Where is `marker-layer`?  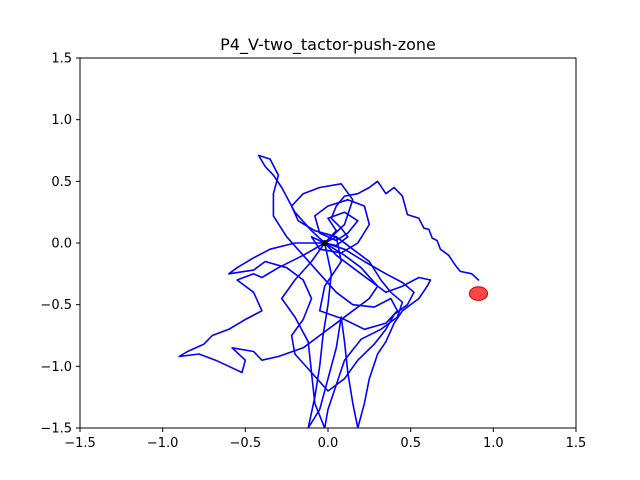
marker-layer is located at coordinates (405, 270).